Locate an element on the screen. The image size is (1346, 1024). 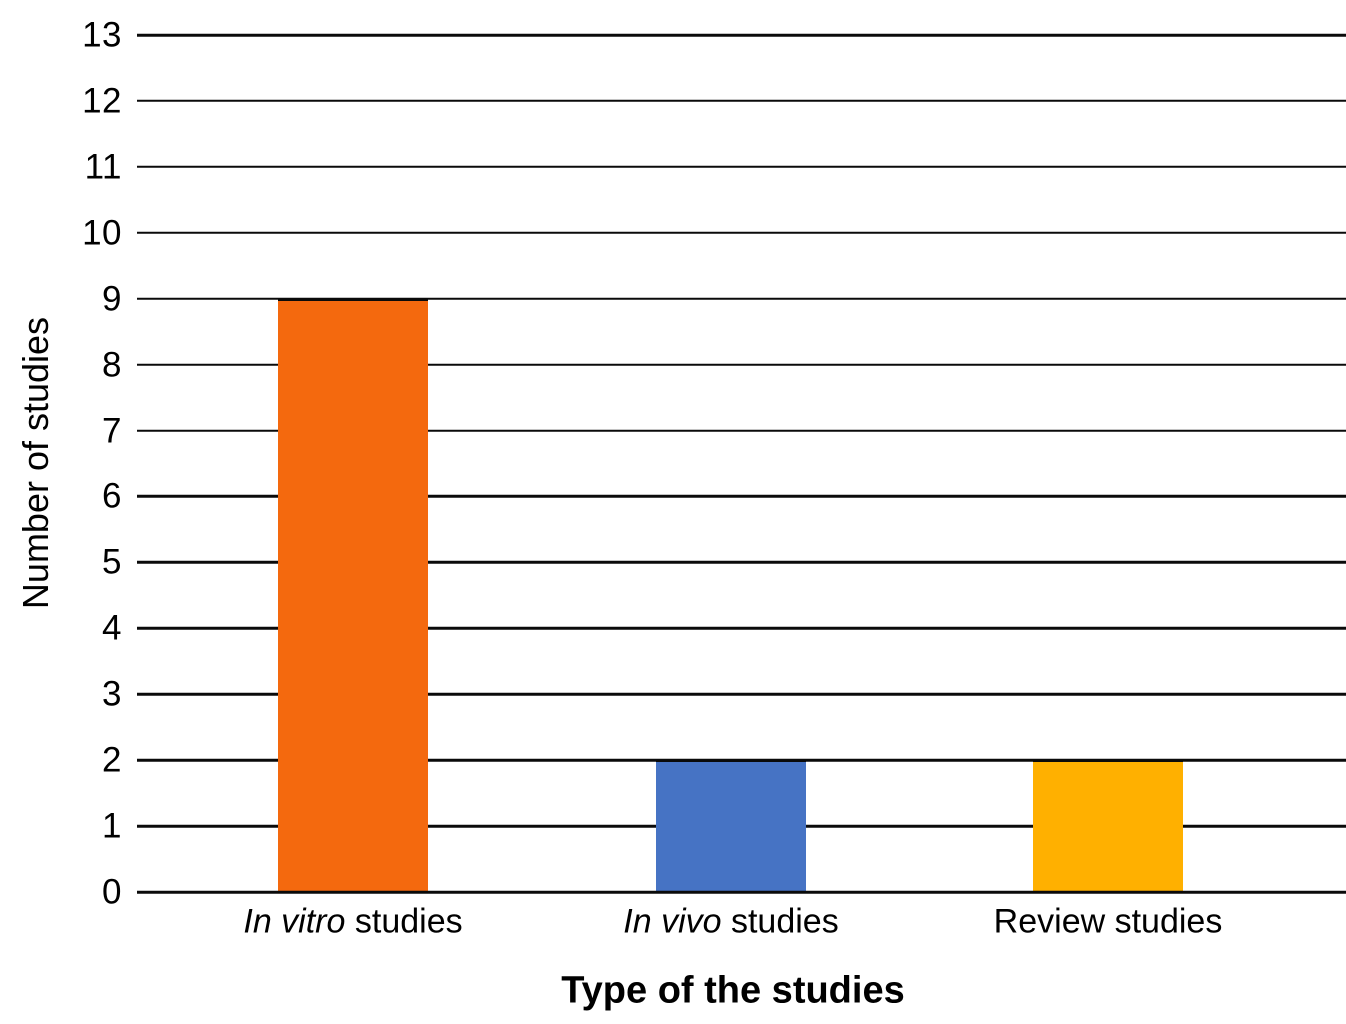
category-label-italic-part: In vivo is located at coordinates (672, 921).